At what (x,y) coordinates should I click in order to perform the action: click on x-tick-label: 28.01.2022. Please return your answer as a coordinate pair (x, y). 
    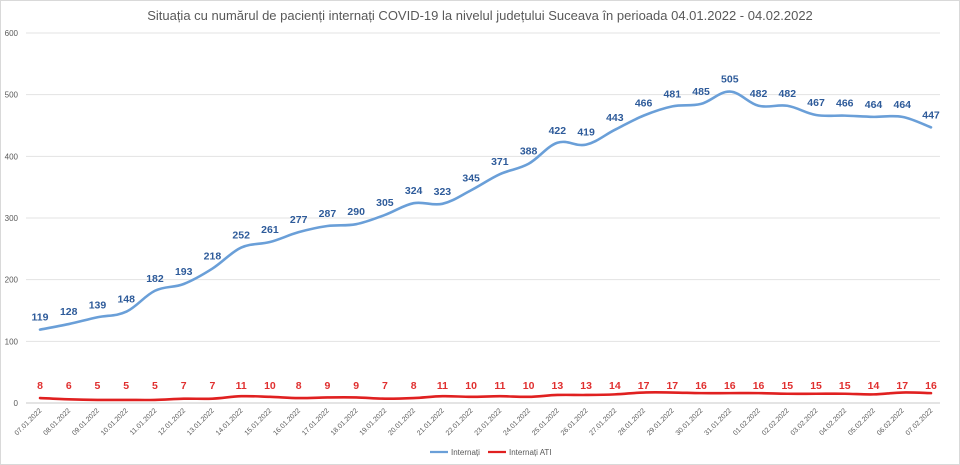
    Looking at the image, I should click on (632, 422).